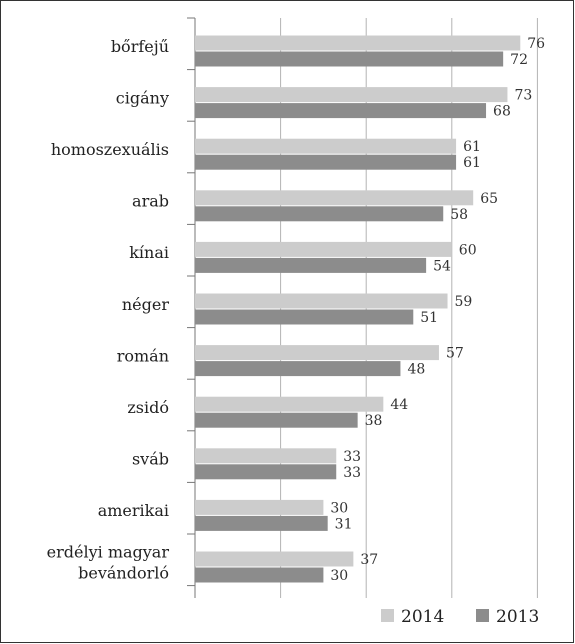 The width and height of the screenshot is (575, 644). What do you see at coordinates (352, 473) in the screenshot?
I see `value-label-2013-8: 33` at bounding box center [352, 473].